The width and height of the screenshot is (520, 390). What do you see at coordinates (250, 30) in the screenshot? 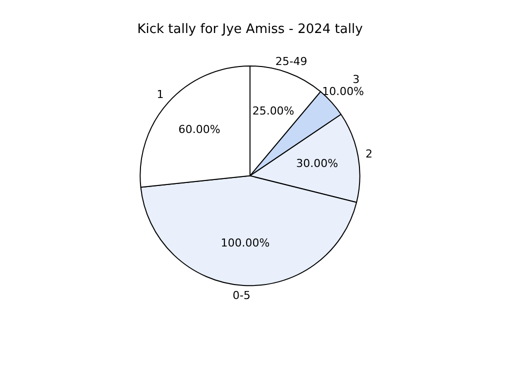
I see `chart-title: Kick tally for Jye Amiss - 2024 tally` at bounding box center [250, 30].